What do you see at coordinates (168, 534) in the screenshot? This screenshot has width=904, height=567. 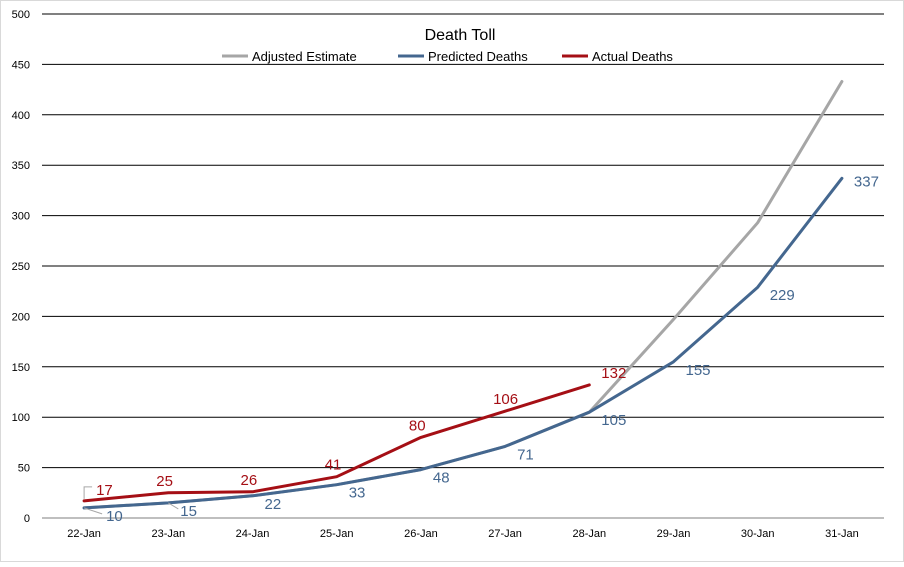 I see `x-tick-label-23-Jan: 23-Jan` at bounding box center [168, 534].